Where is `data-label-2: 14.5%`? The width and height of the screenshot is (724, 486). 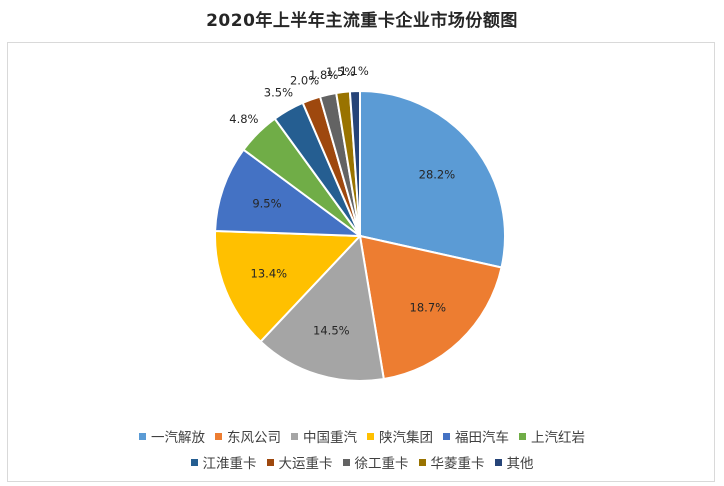 data-label-2: 14.5% is located at coordinates (331, 330).